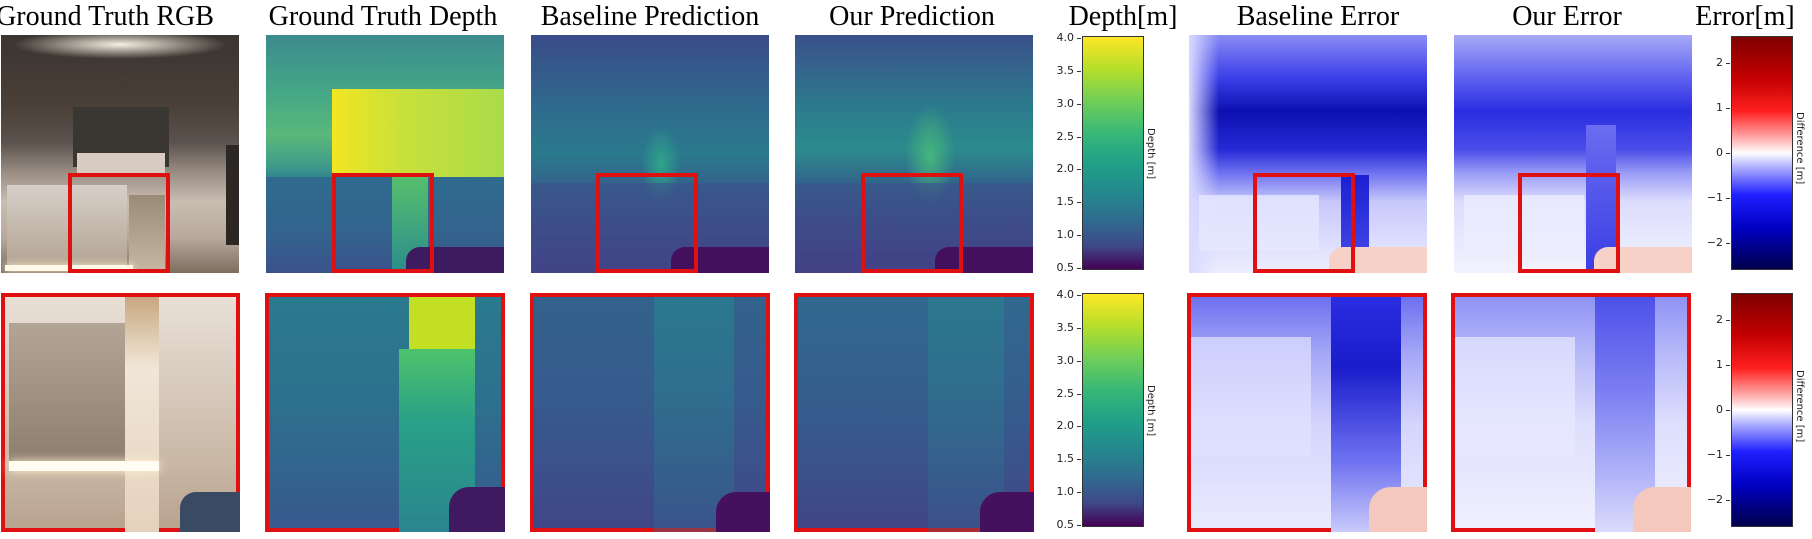 This screenshot has height=539, width=1812. What do you see at coordinates (1304, 223) in the screenshot?
I see `baseline-error-roi-box` at bounding box center [1304, 223].